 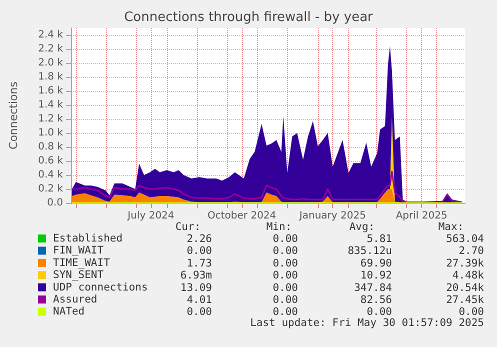 I want to click on y-tick-label: 0.0, so click(x=55, y=203).